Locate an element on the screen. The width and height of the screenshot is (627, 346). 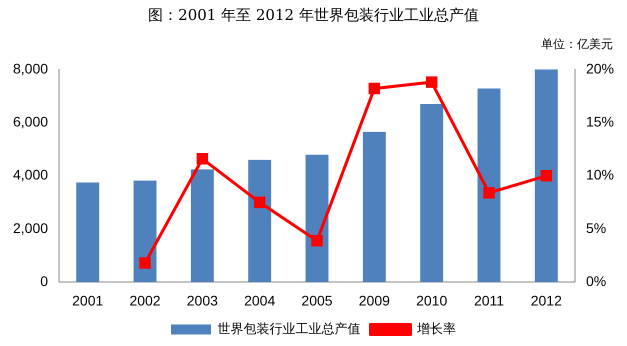
y2-tick-label: 10% is located at coordinates (600, 174).